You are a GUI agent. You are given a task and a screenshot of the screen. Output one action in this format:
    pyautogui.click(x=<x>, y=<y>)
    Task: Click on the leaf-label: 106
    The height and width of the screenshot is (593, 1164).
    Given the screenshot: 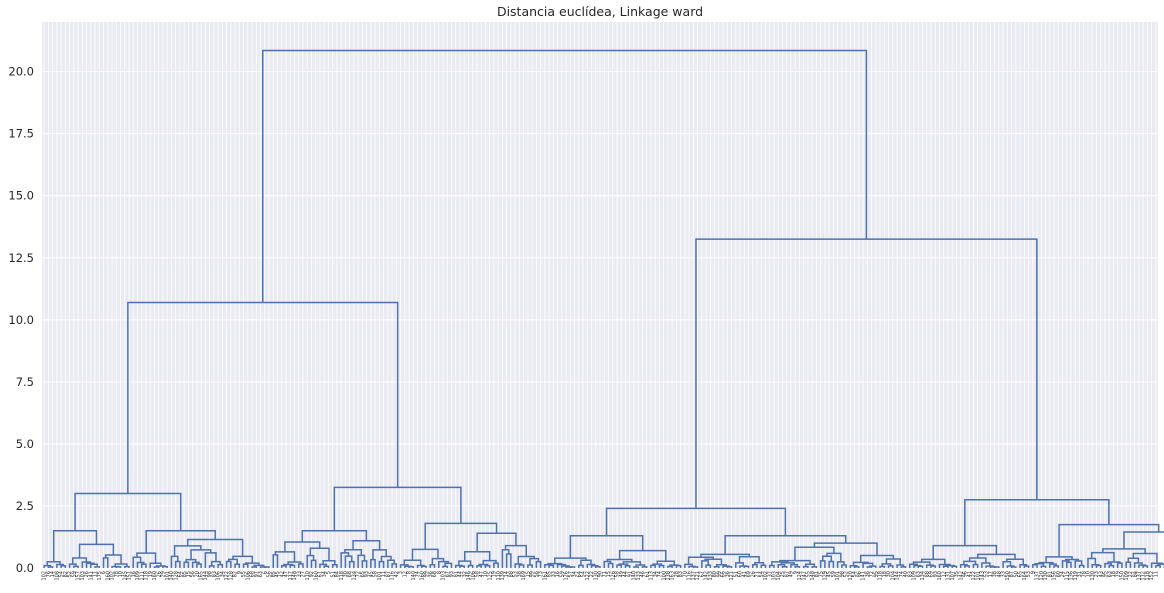 What is the action you would take?
    pyautogui.click(x=473, y=576)
    